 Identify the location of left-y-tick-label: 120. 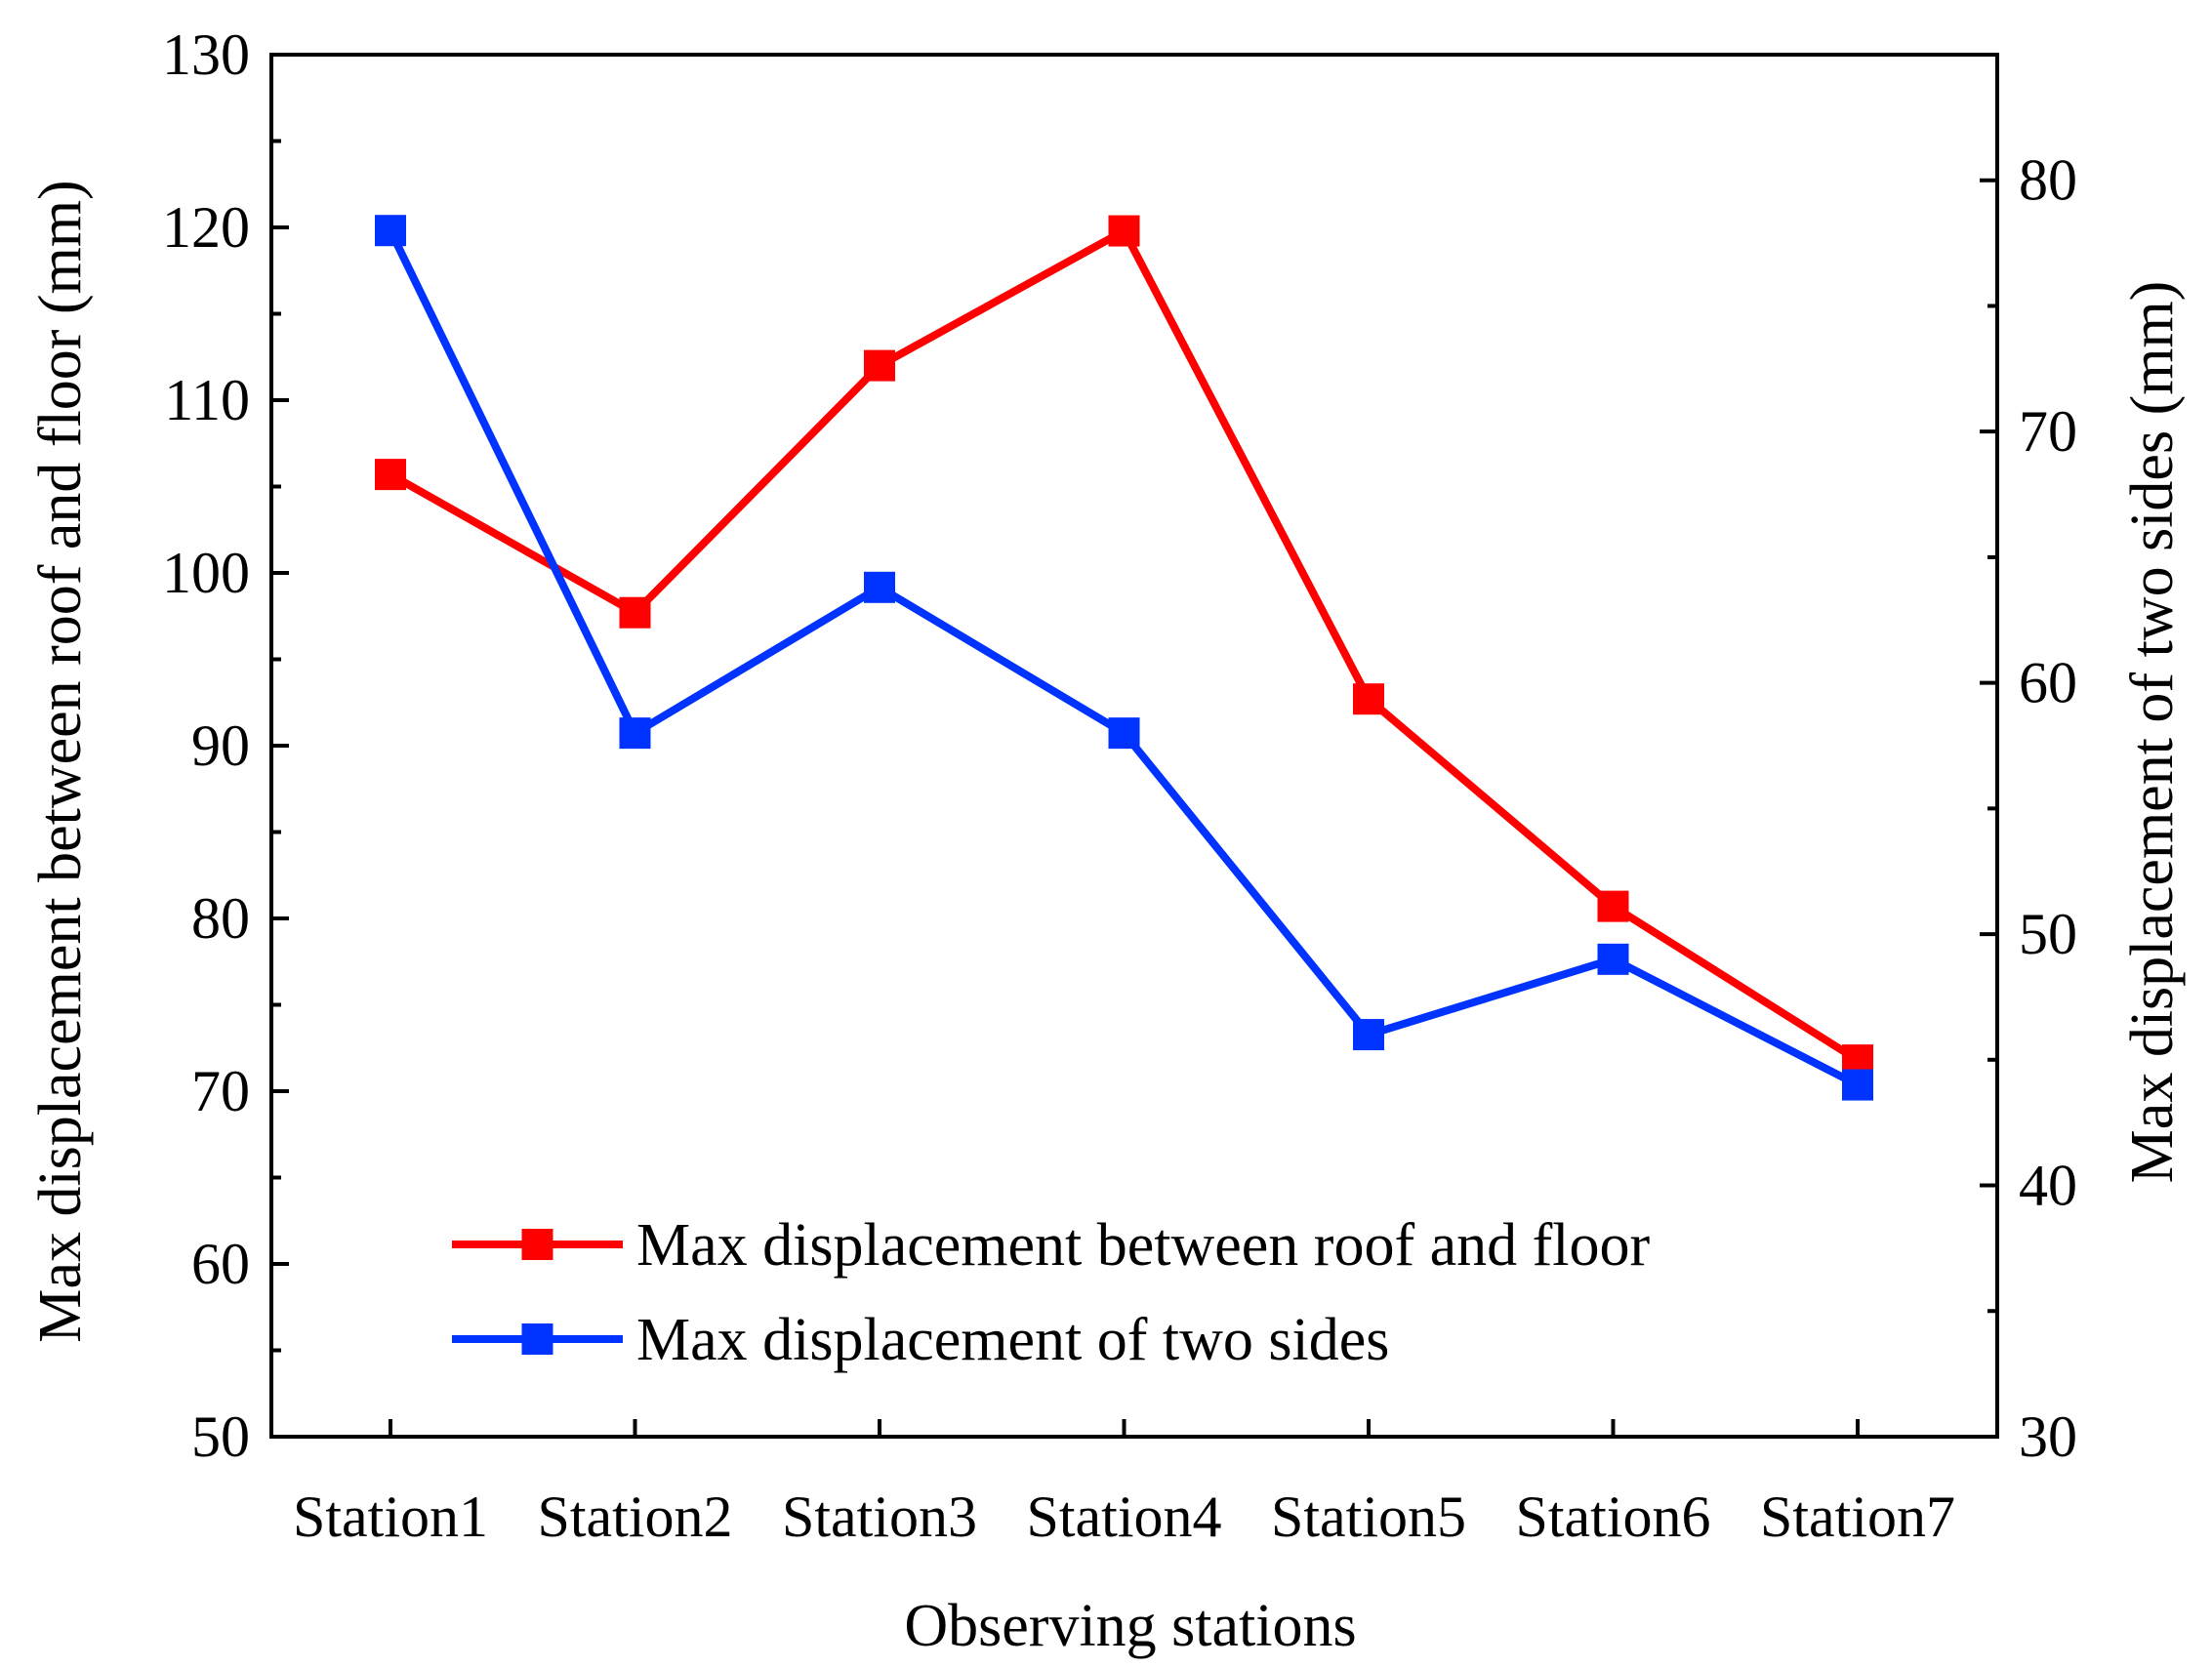
(206, 227).